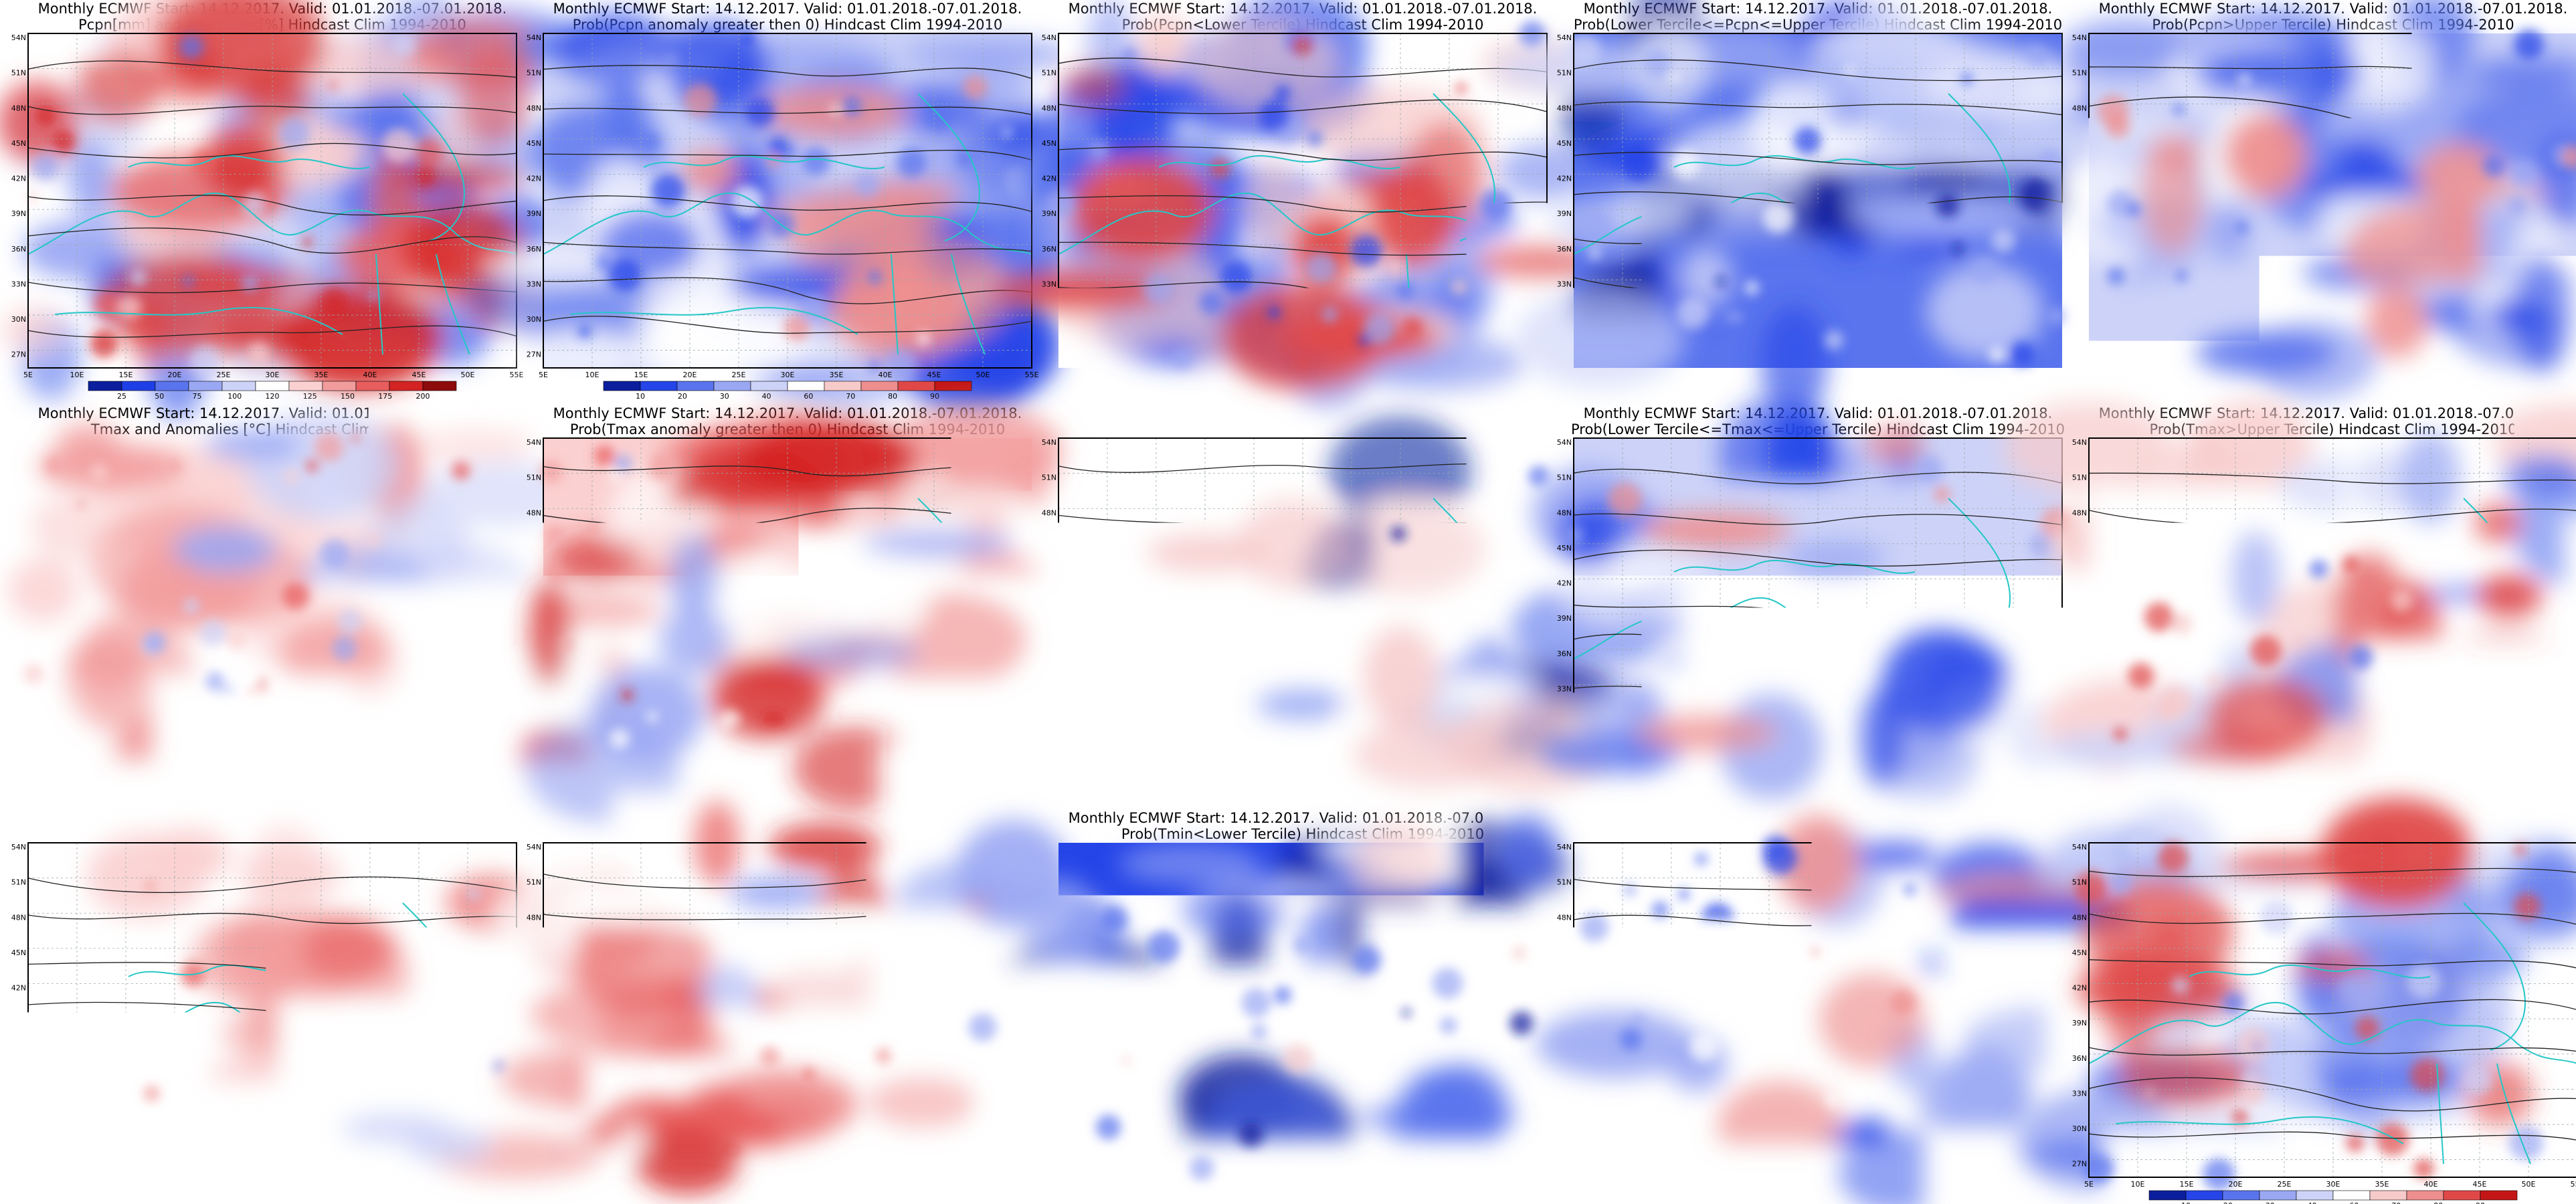 Image resolution: width=2576 pixels, height=1204 pixels. What do you see at coordinates (273, 396) in the screenshot?
I see `colorbar-label: 120` at bounding box center [273, 396].